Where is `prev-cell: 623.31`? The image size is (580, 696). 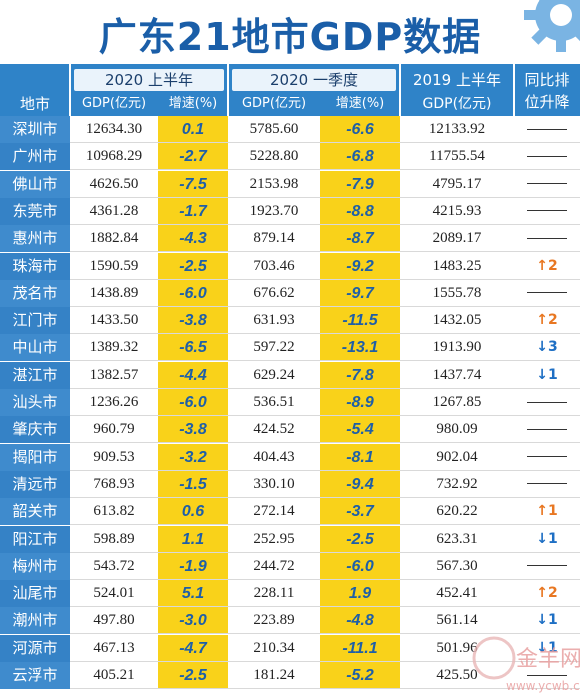
prev-cell: 623.31 is located at coordinates (457, 538).